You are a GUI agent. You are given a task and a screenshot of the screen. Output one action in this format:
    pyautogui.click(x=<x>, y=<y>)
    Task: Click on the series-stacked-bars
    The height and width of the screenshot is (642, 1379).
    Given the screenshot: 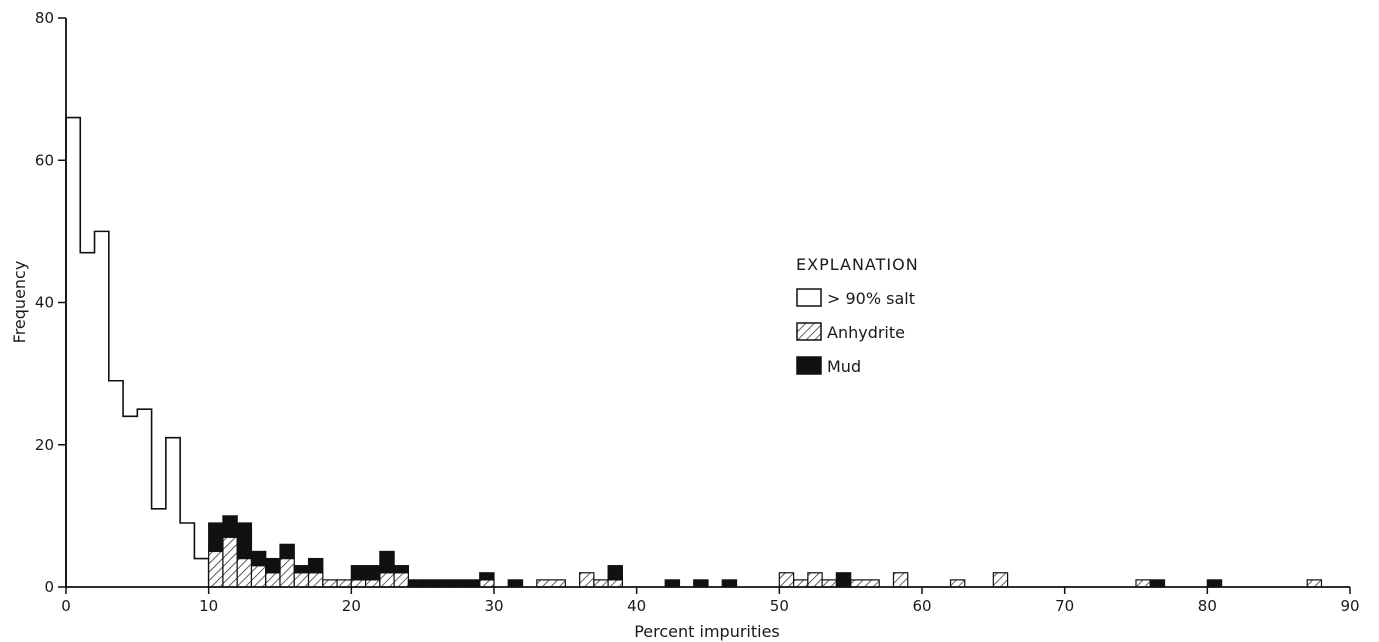 What is the action you would take?
    pyautogui.click(x=765, y=551)
    